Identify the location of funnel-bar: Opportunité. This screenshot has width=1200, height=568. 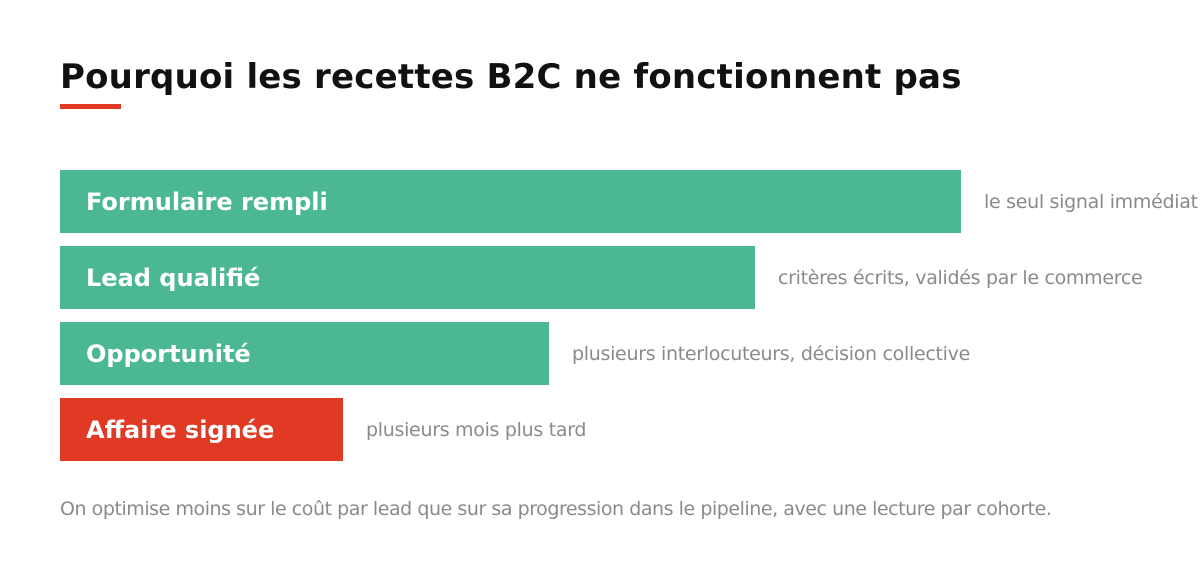
(304, 353).